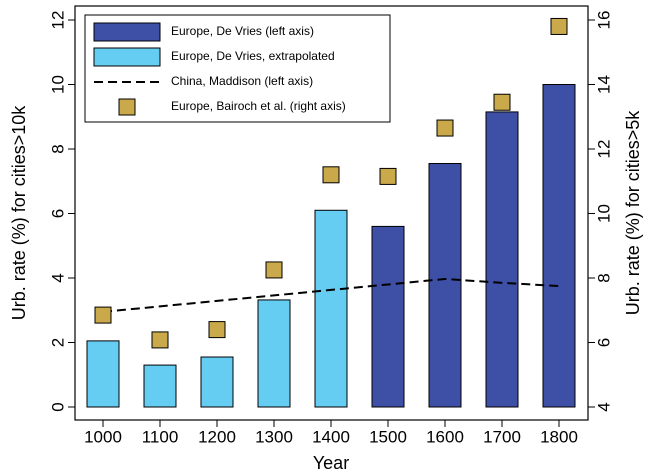  Describe the element at coordinates (19, 213) in the screenshot. I see `y-axis-label: Urb. rate (%) for cities>10k` at that location.